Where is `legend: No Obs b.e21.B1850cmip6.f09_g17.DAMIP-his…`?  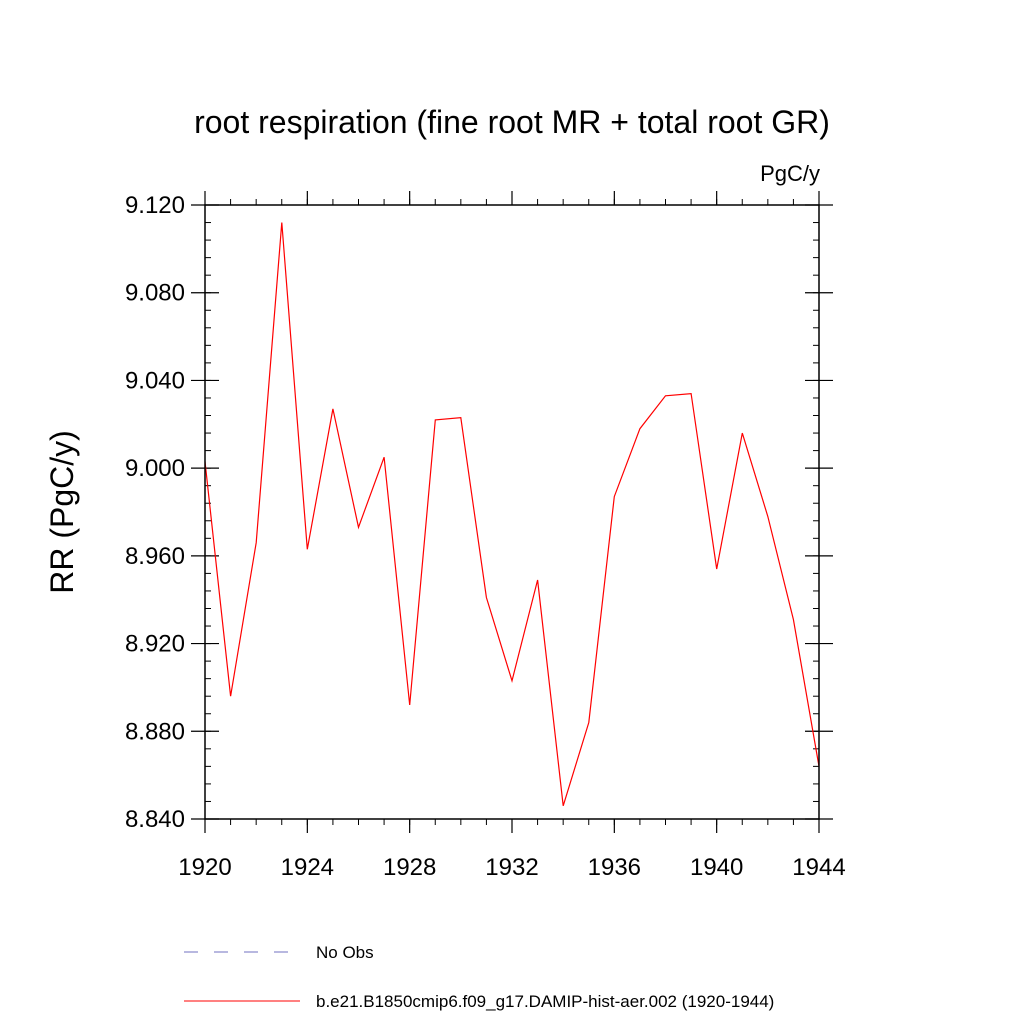 legend: No Obs b.e21.B1850cmip6.f09_g17.DAMIP-his… is located at coordinates (479, 977).